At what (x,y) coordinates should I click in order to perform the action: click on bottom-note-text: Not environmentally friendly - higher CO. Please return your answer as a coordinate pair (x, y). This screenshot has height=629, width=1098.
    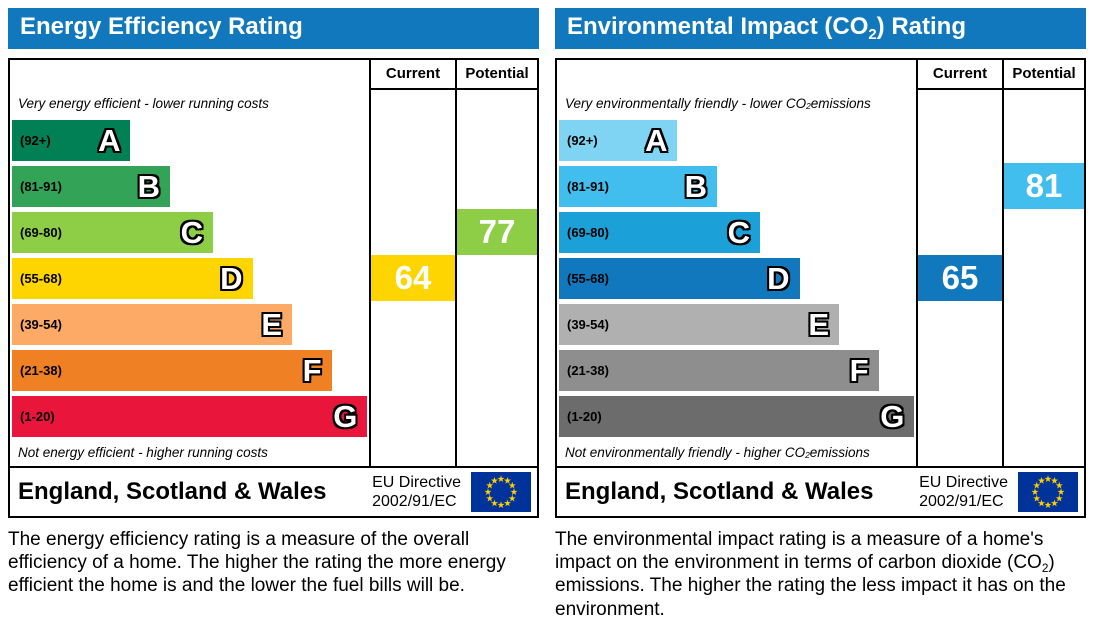
    Looking at the image, I should click on (685, 452).